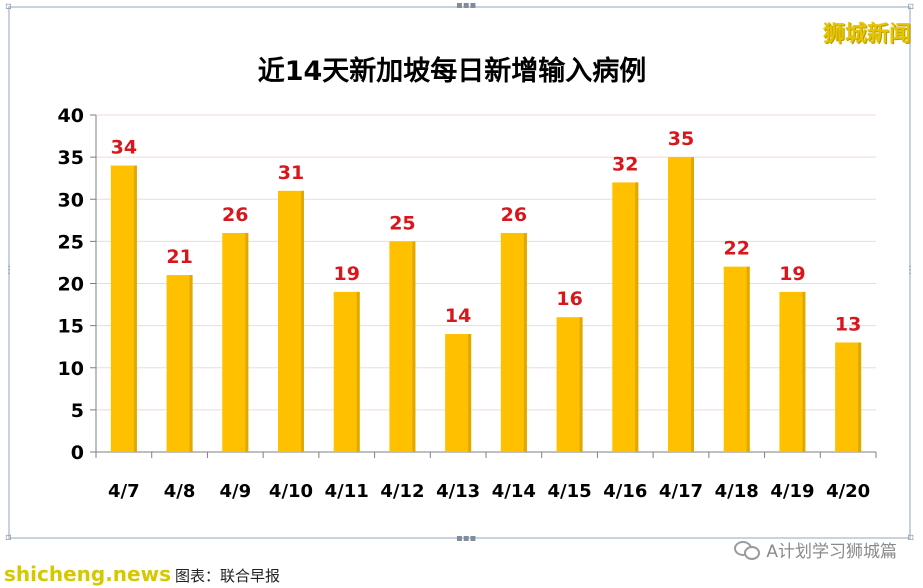 This screenshot has height=588, width=923. What do you see at coordinates (625, 164) in the screenshot?
I see `data-label: 32` at bounding box center [625, 164].